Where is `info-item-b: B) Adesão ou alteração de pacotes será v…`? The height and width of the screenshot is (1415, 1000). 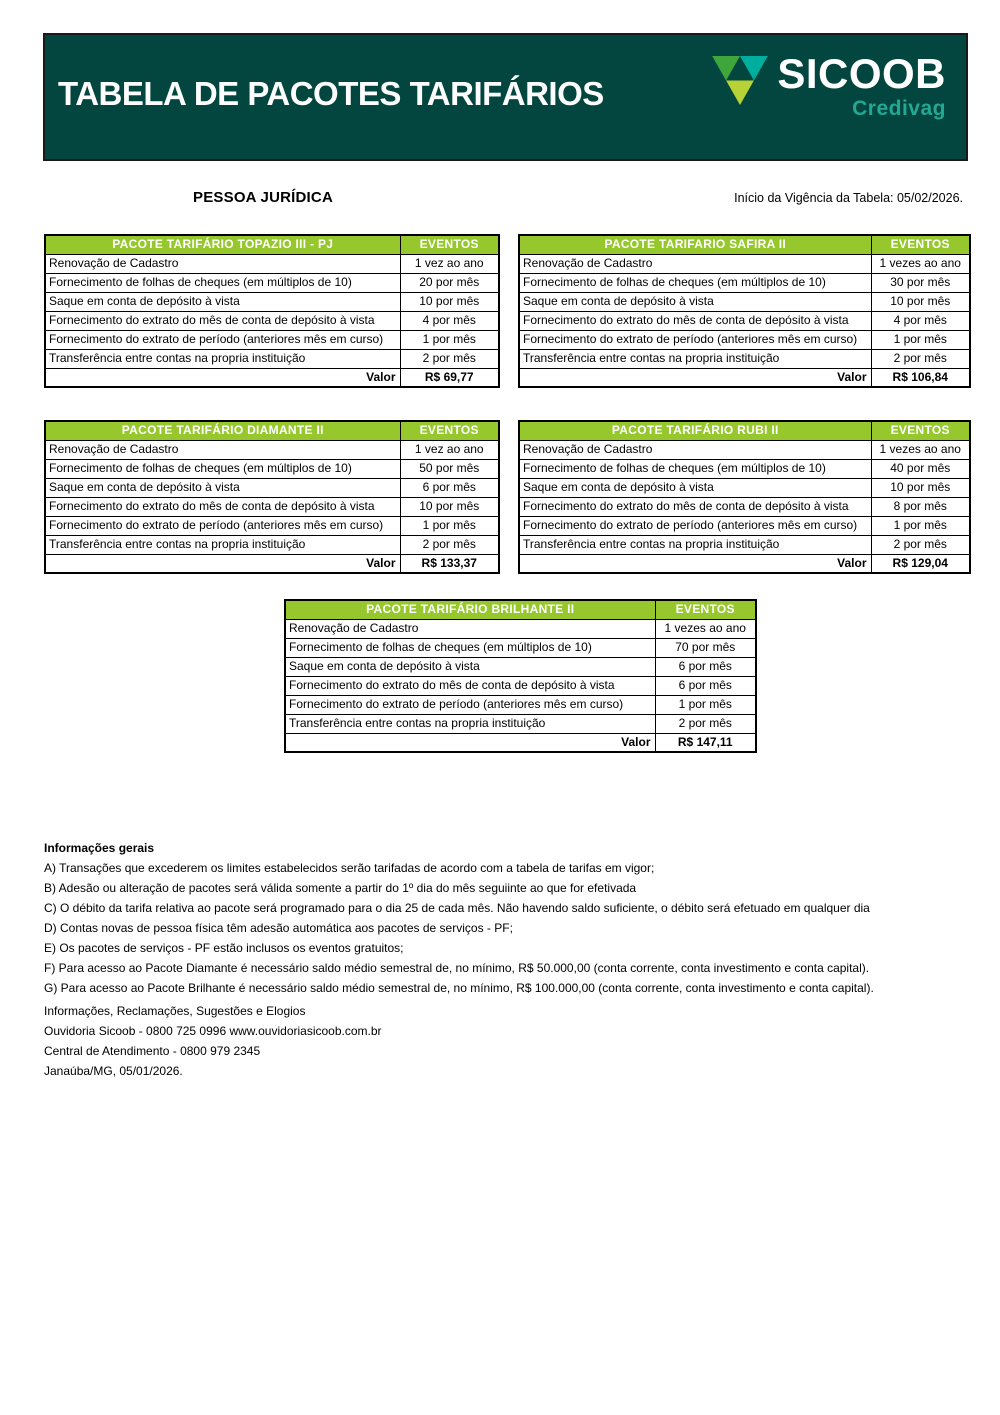 info-item-b: B) Adesão ou alteração de pacotes será v… is located at coordinates (340, 888).